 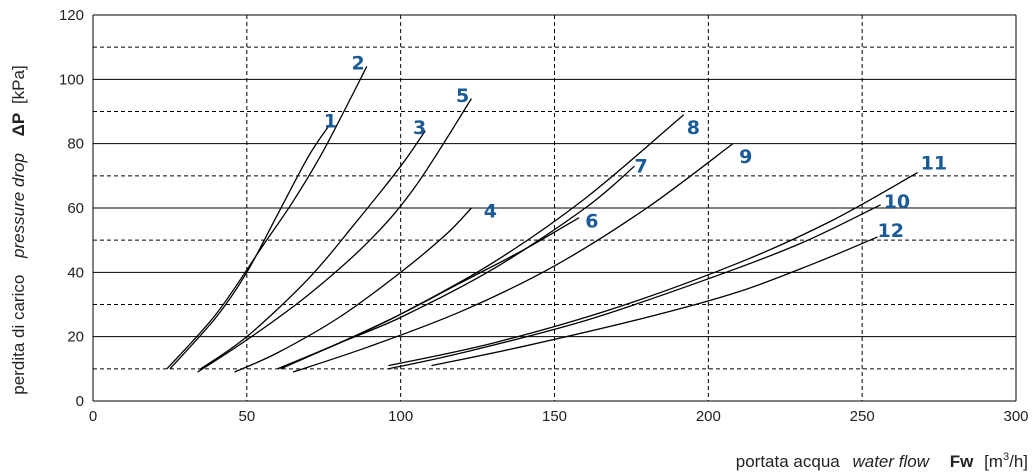 I want to click on x-axis-label-it: portata acqua, so click(x=788, y=461).